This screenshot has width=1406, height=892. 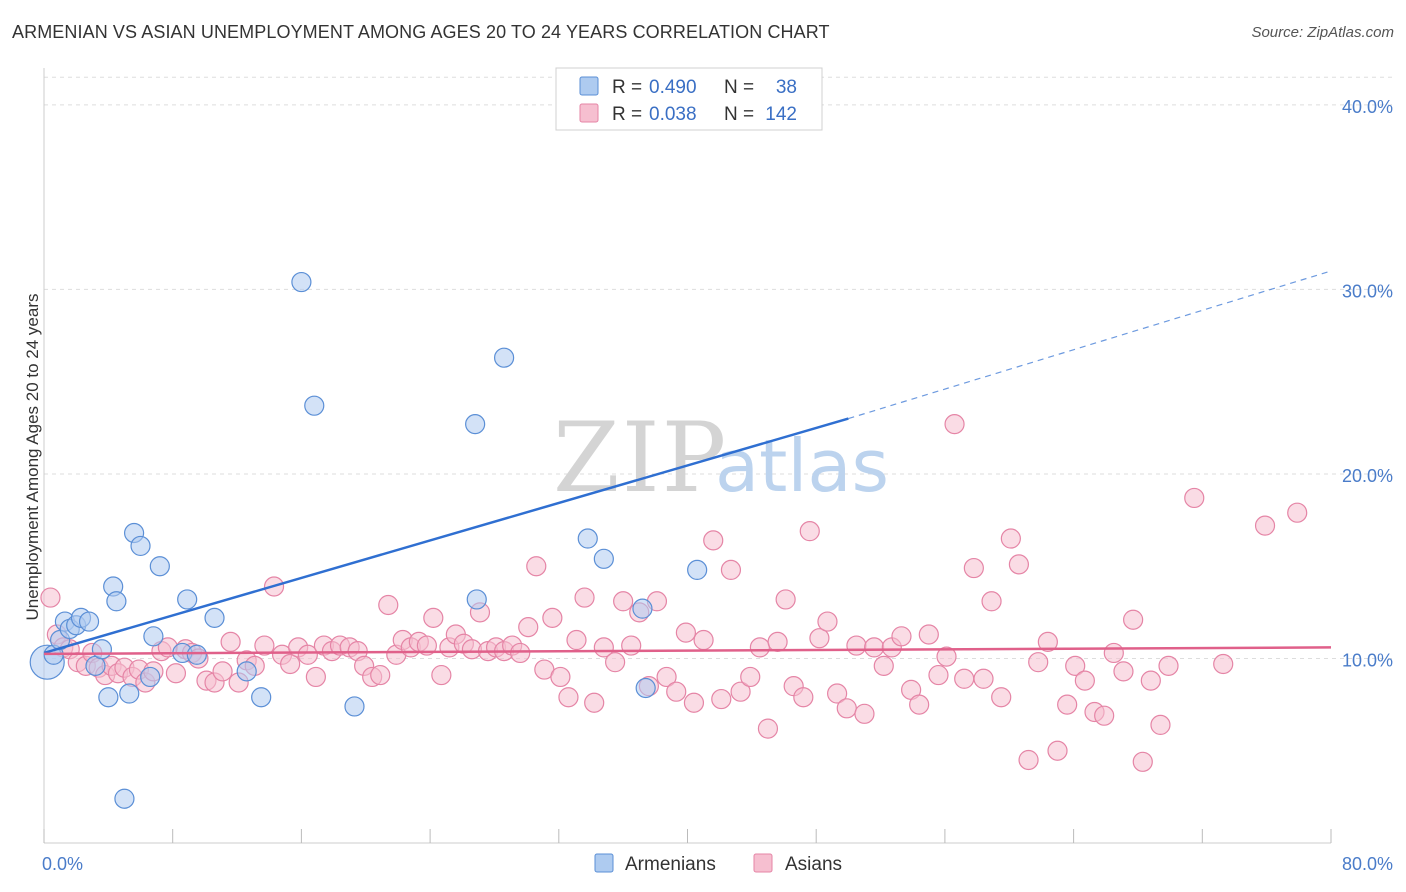 What do you see at coordinates (1367, 107) in the screenshot?
I see `y-tick-label: 40.0%` at bounding box center [1367, 107].